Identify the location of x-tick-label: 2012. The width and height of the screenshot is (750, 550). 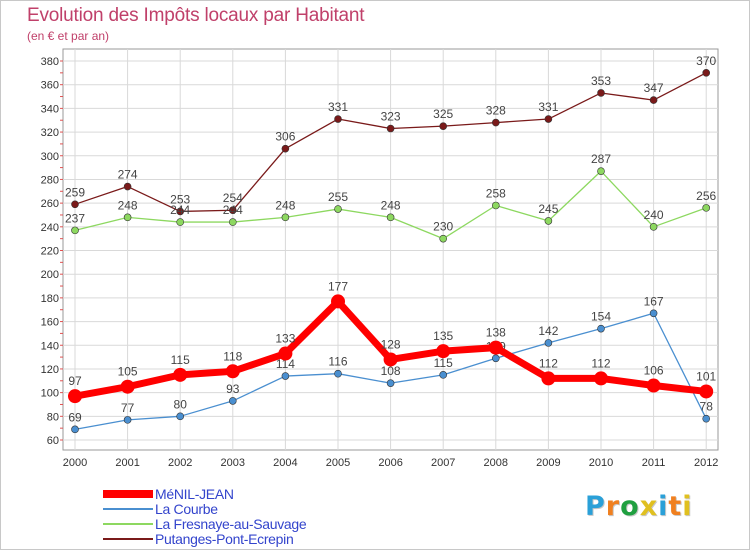
(706, 463).